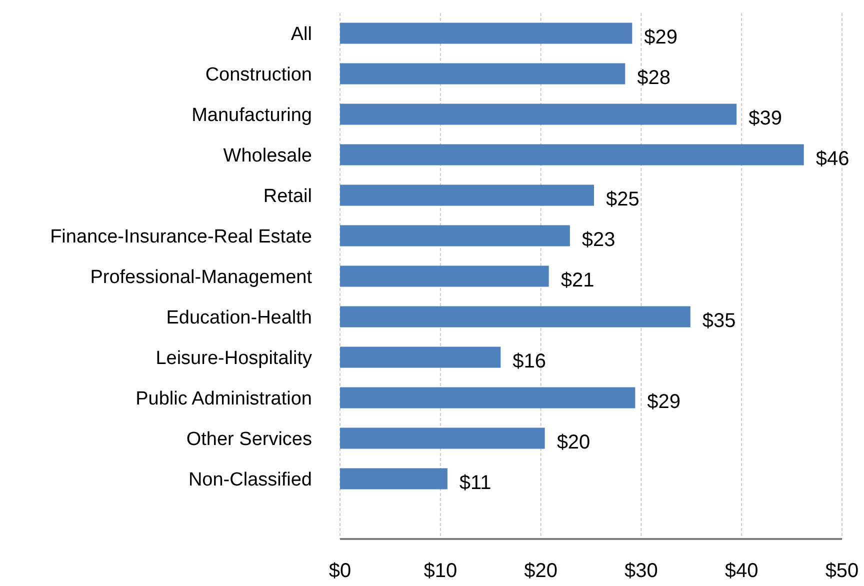 Image resolution: width=864 pixels, height=586 pixels. Describe the element at coordinates (249, 439) in the screenshot. I see `y-tick-label: Other Services` at that location.